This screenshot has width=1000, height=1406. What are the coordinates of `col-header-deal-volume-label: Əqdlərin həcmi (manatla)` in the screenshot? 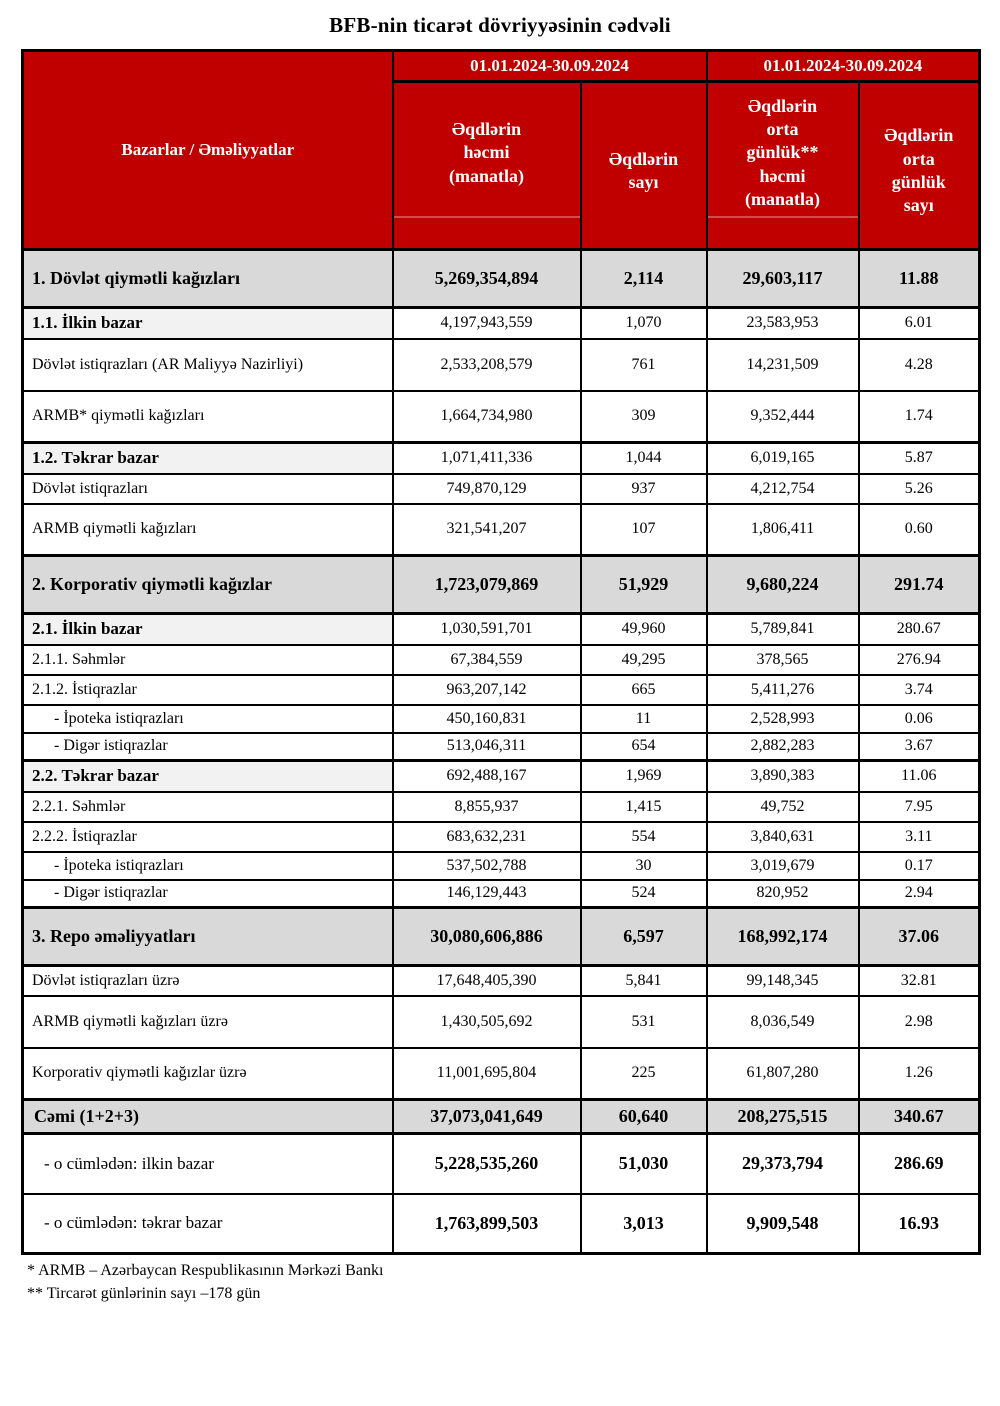 It's located at (486, 152).